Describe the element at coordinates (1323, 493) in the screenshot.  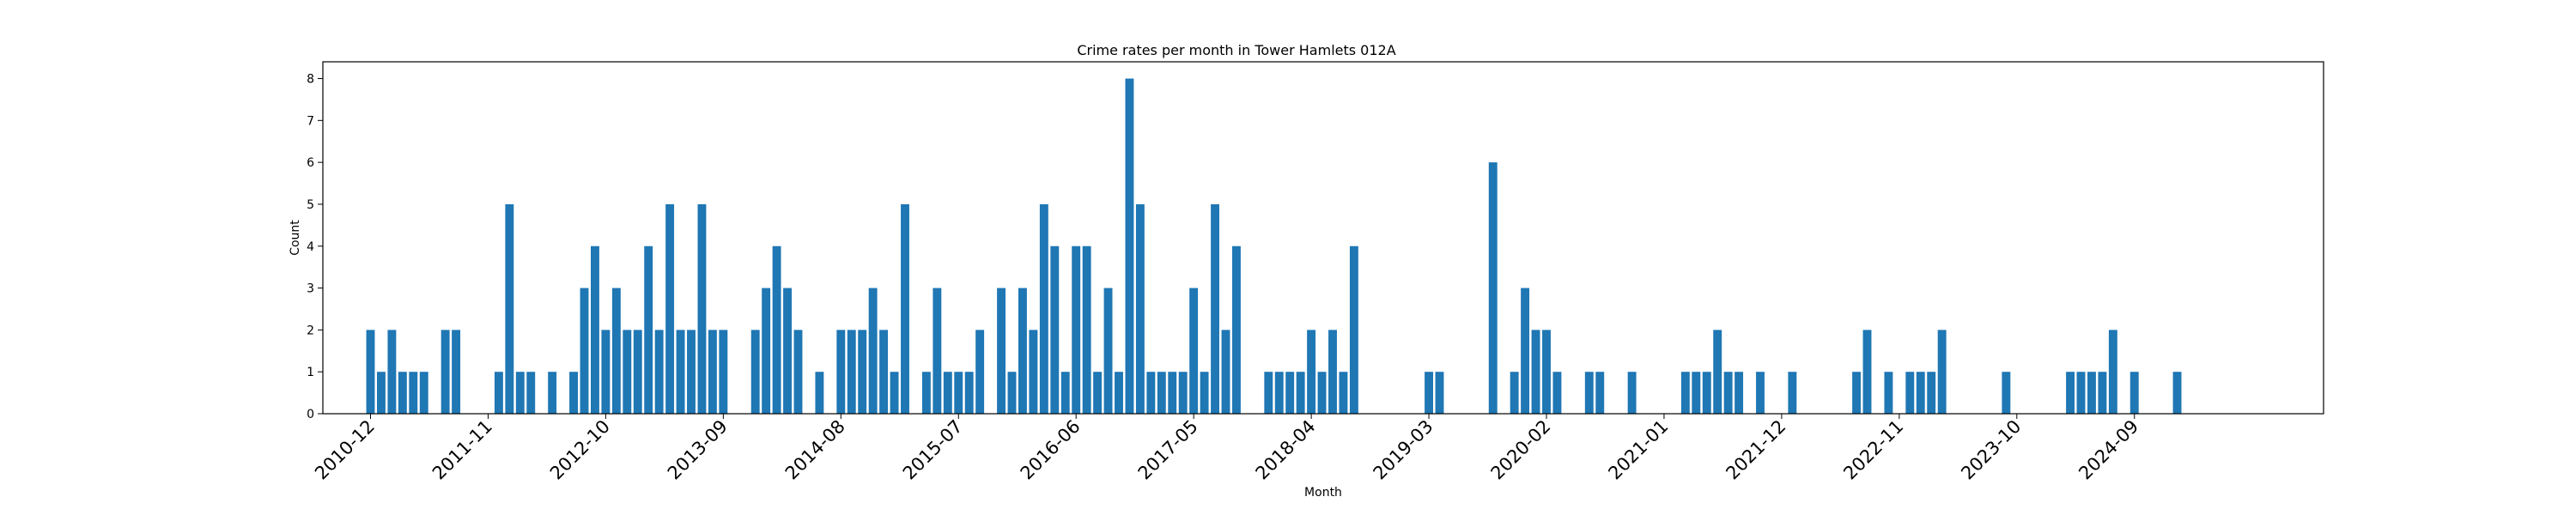
I see `x-axis-label: Month` at that location.